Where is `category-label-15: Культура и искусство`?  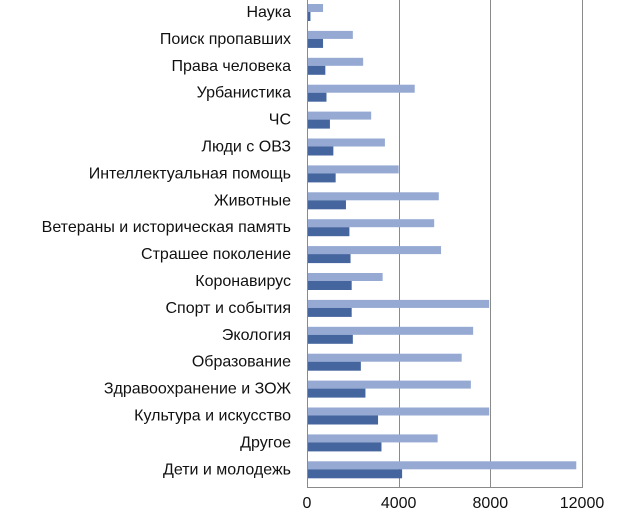 category-label-15: Культура и искусство is located at coordinates (212, 416).